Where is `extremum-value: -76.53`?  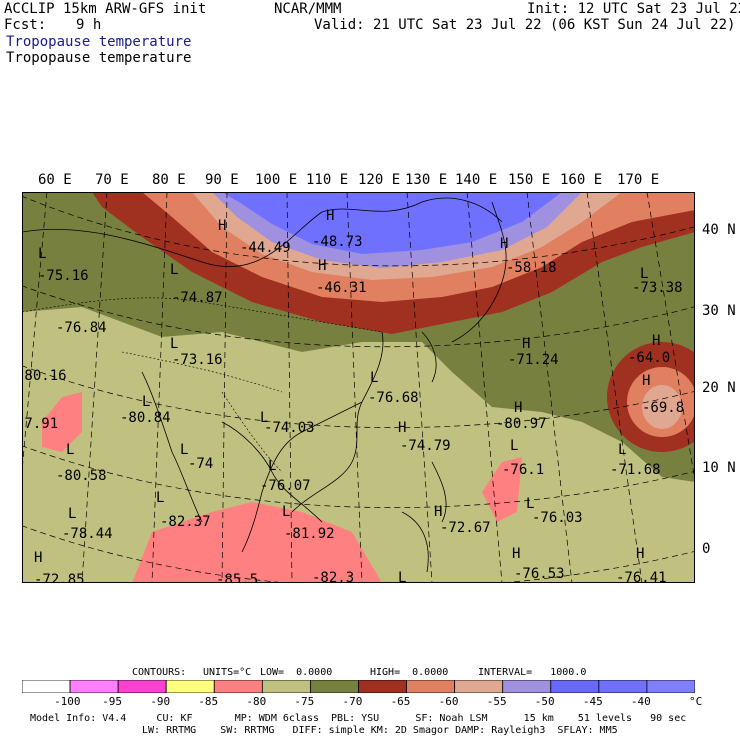 extremum-value: -76.53 is located at coordinates (539, 574).